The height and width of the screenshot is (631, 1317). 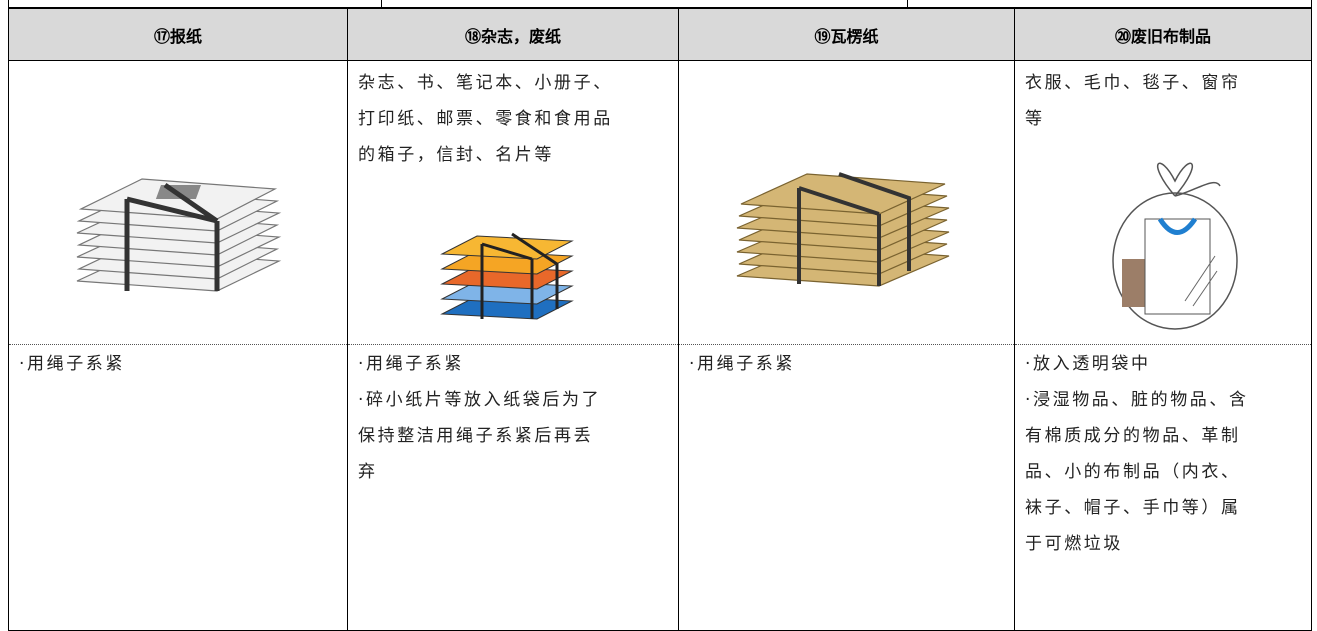 I want to click on instruction-line: 有棉质成分的物品、革制, so click(x=1133, y=436).